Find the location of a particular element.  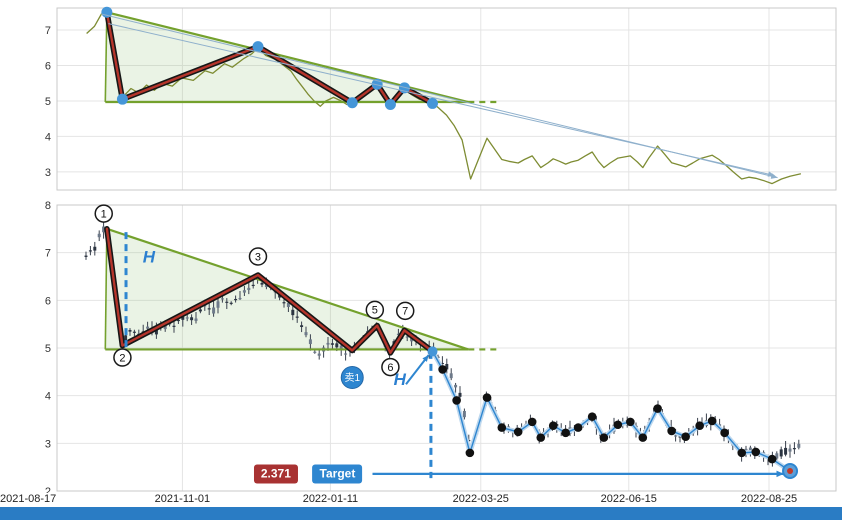

x-axis-label: 2022-08-25 is located at coordinates (769, 499).